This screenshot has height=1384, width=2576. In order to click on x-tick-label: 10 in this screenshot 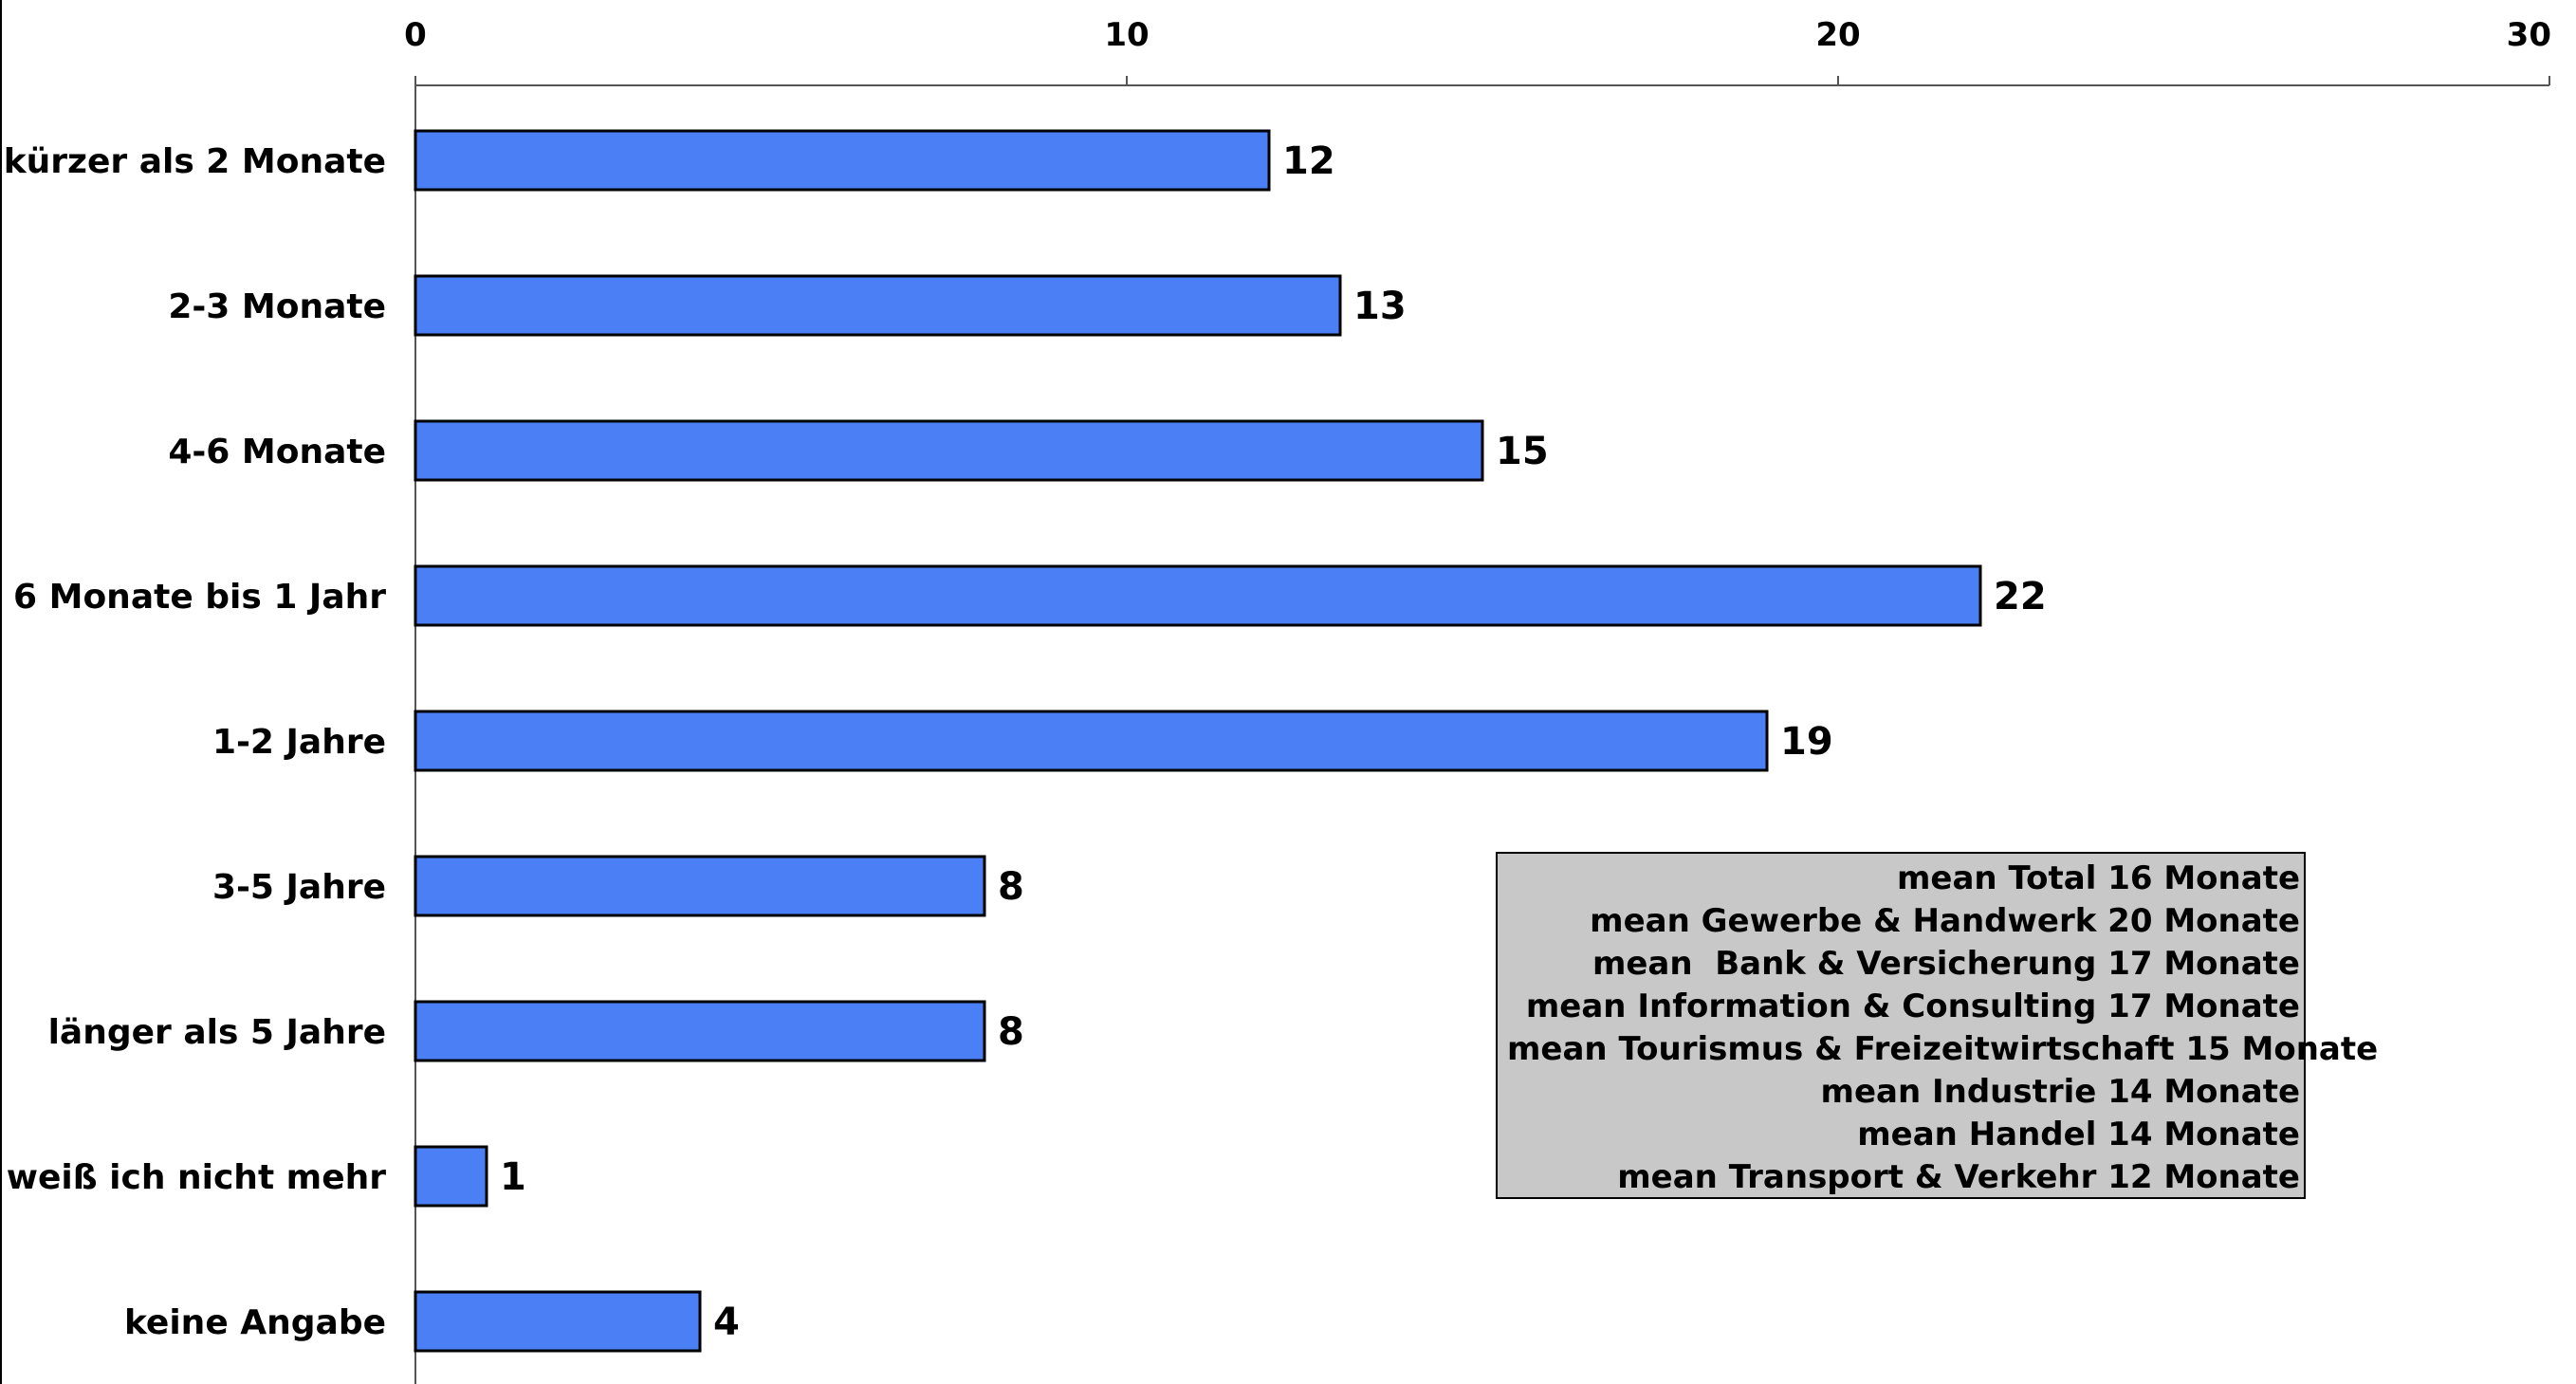, I will do `click(1126, 35)`.